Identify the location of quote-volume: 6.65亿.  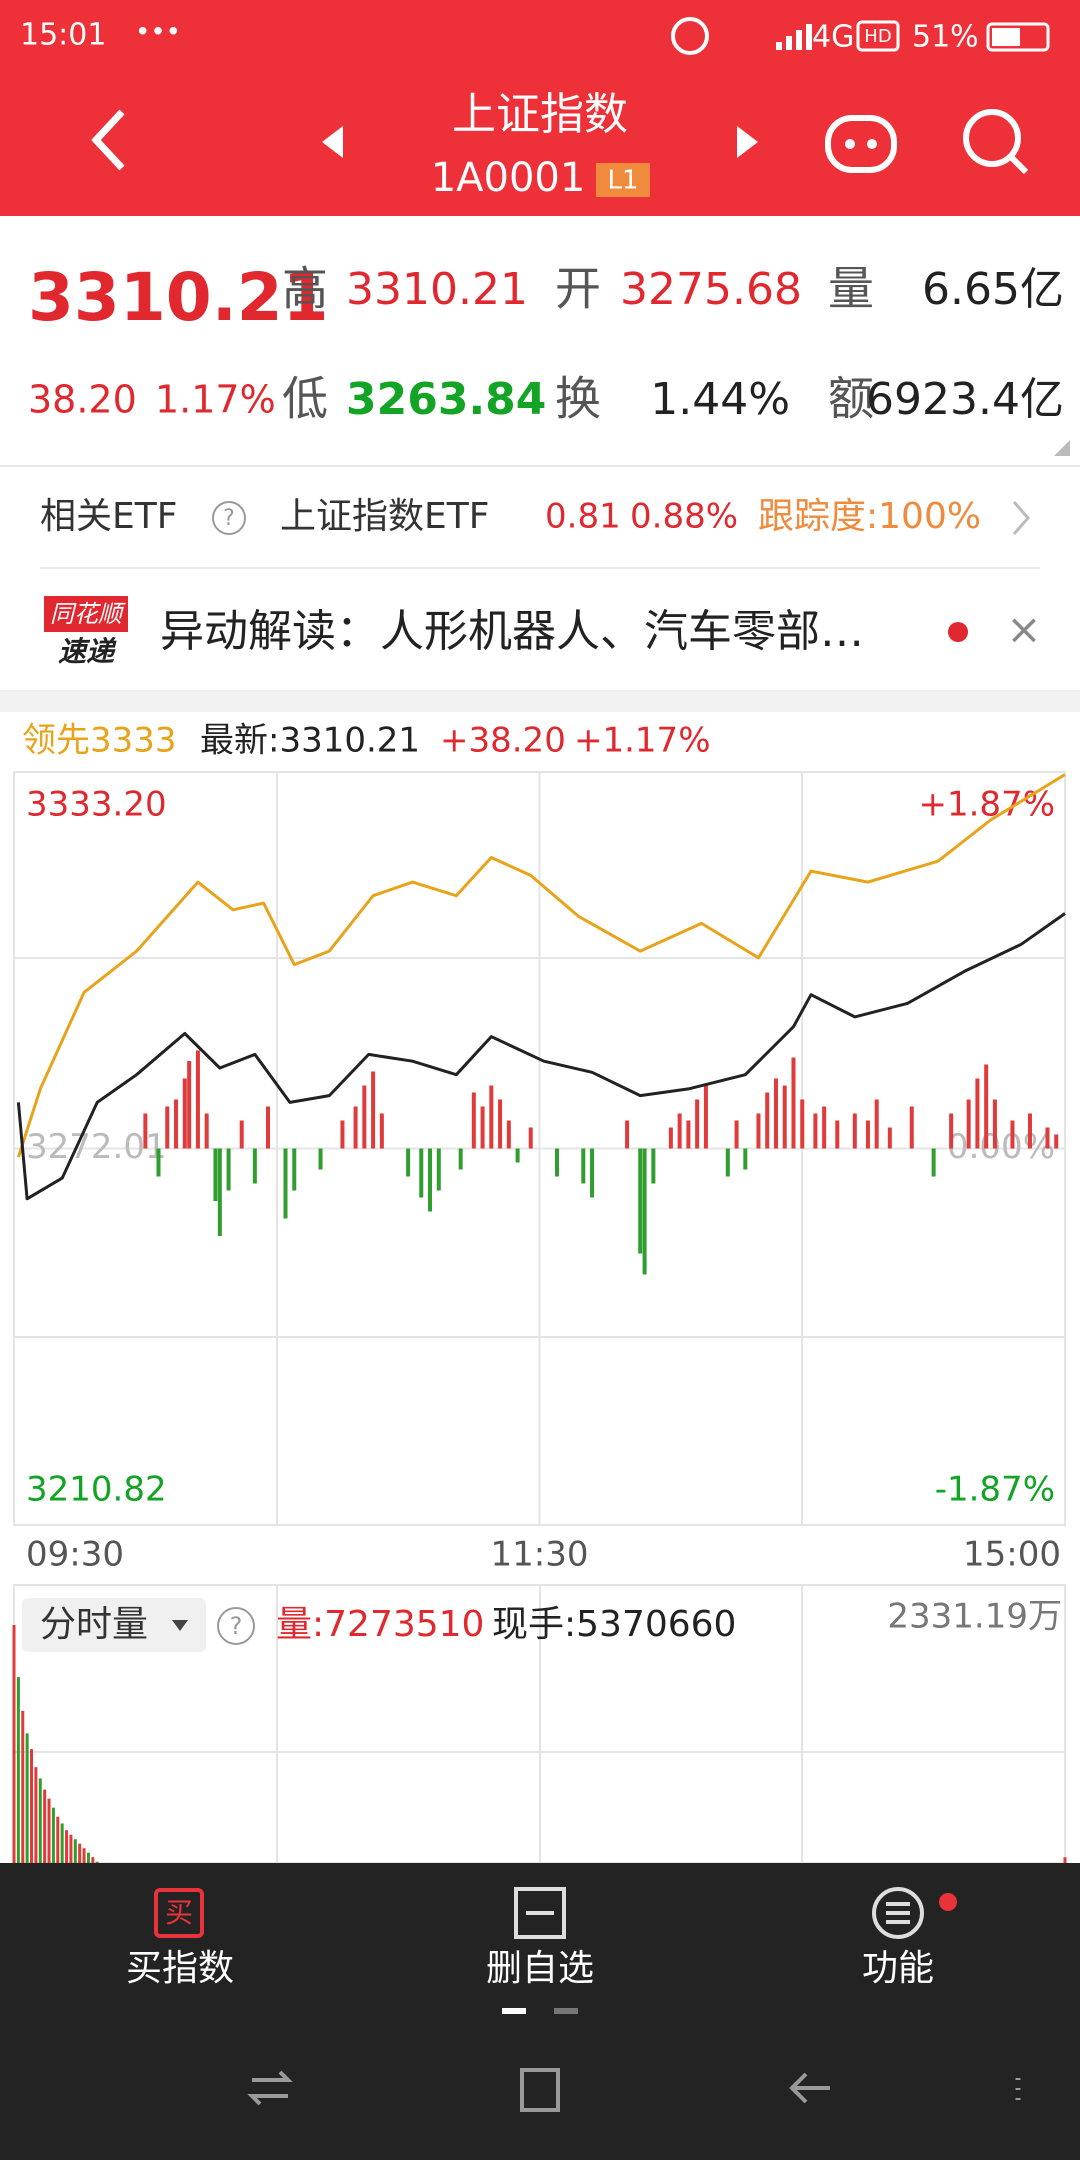
(993, 289).